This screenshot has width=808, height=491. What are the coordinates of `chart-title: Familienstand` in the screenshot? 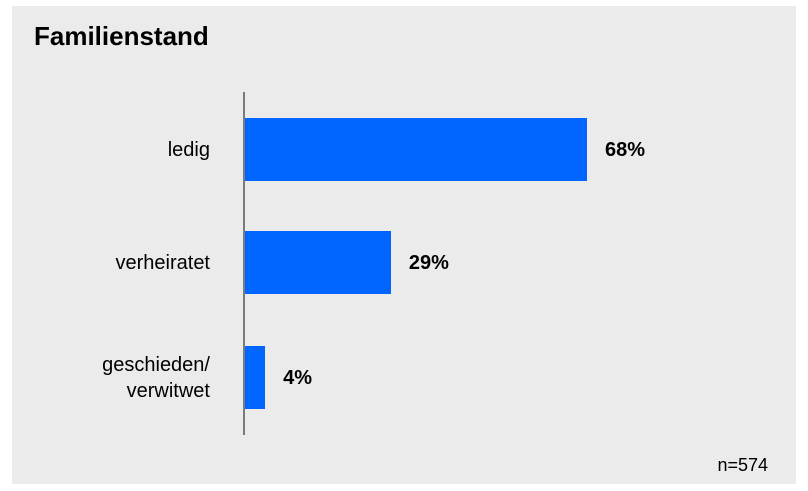 It's located at (121, 36).